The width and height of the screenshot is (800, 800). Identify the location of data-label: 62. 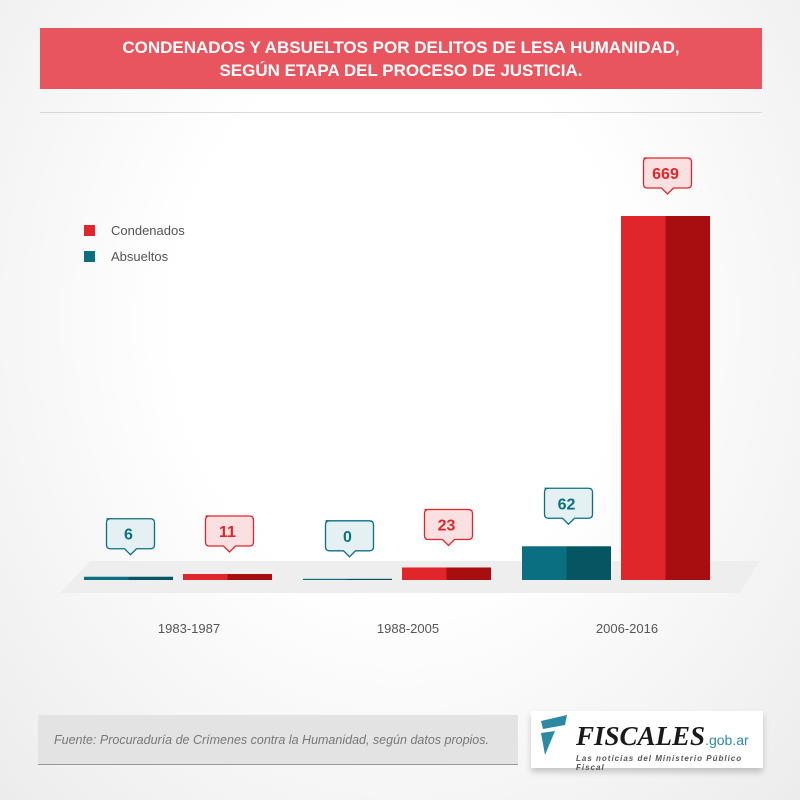
(567, 504).